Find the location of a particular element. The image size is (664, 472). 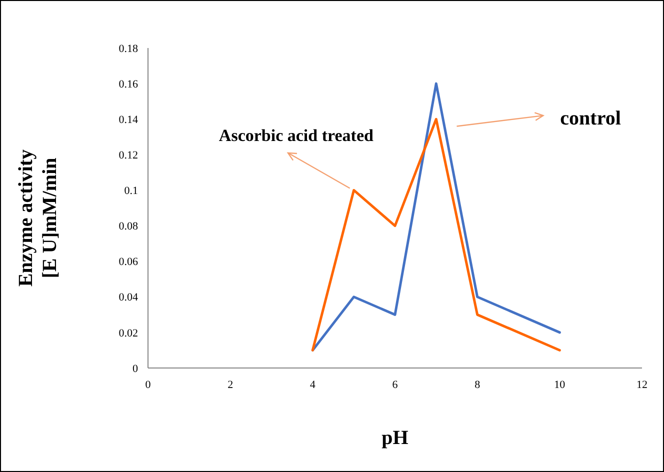

y-tick-label: 0.14 is located at coordinates (128, 120).